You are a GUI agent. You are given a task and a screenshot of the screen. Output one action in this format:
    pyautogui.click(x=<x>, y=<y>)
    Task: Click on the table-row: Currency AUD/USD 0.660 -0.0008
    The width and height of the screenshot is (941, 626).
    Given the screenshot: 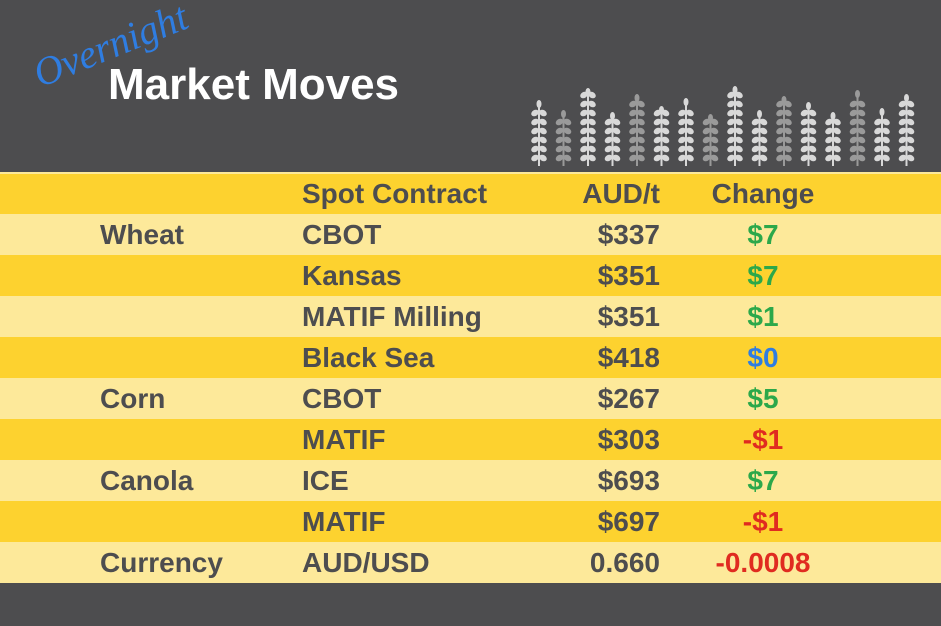 What is the action you would take?
    pyautogui.click(x=470, y=562)
    